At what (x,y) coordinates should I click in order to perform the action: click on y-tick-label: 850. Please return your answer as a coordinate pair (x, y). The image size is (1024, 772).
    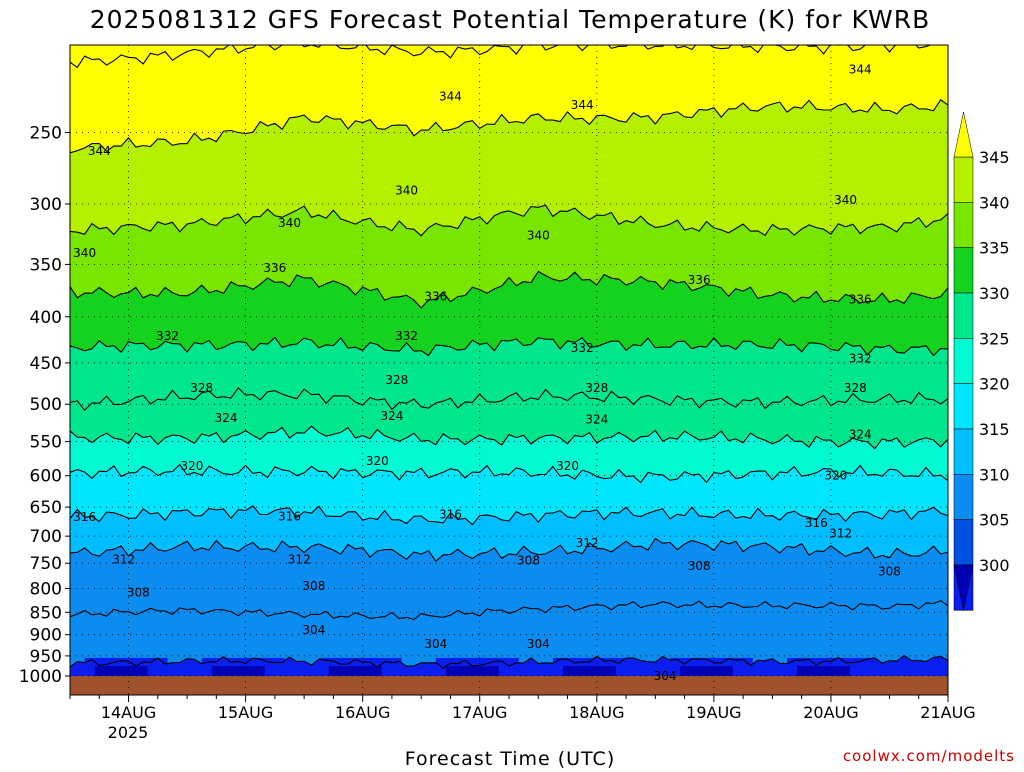
    Looking at the image, I should click on (46, 613).